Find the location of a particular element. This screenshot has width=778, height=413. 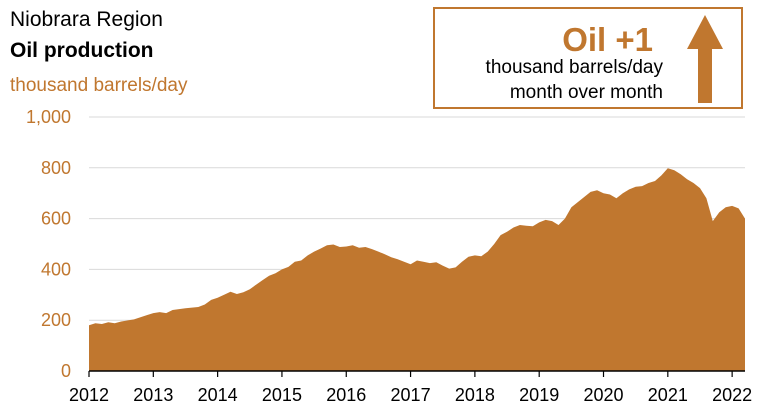

x-tick-label: 2015 is located at coordinates (282, 395).